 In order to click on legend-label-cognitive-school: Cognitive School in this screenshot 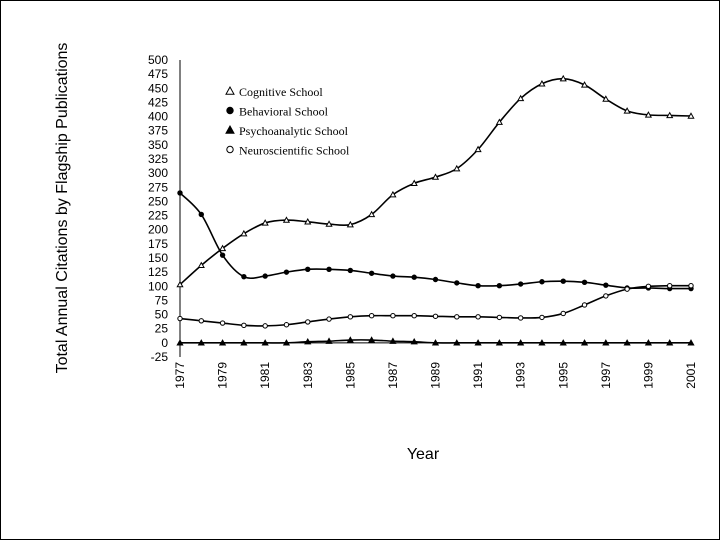, I will do `click(281, 92)`.